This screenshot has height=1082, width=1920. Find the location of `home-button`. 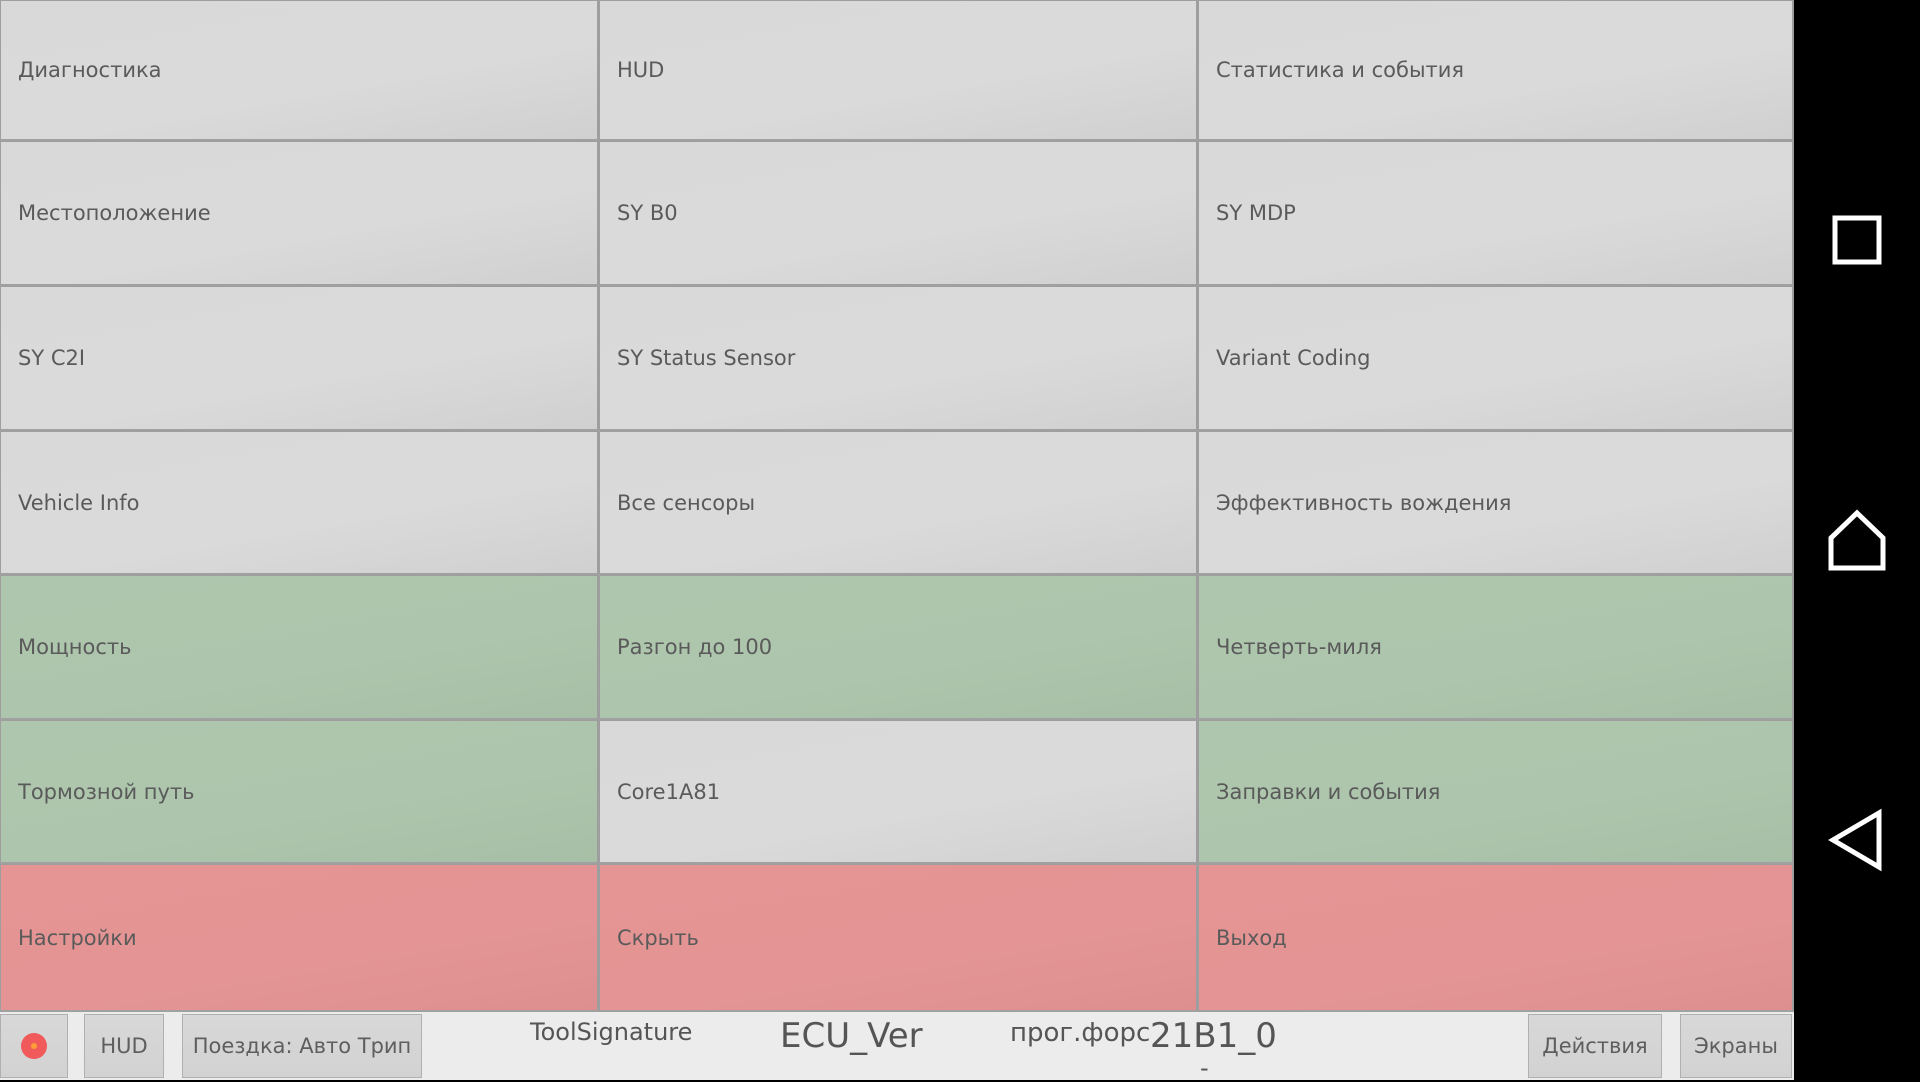

home-button is located at coordinates (1857, 540).